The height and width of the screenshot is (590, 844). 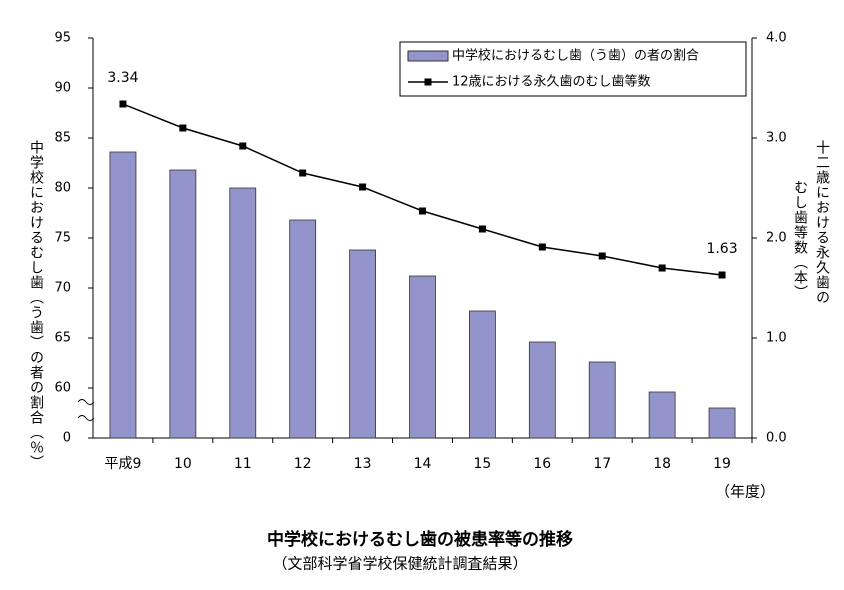 I want to click on axis-break, so click(x=86, y=410).